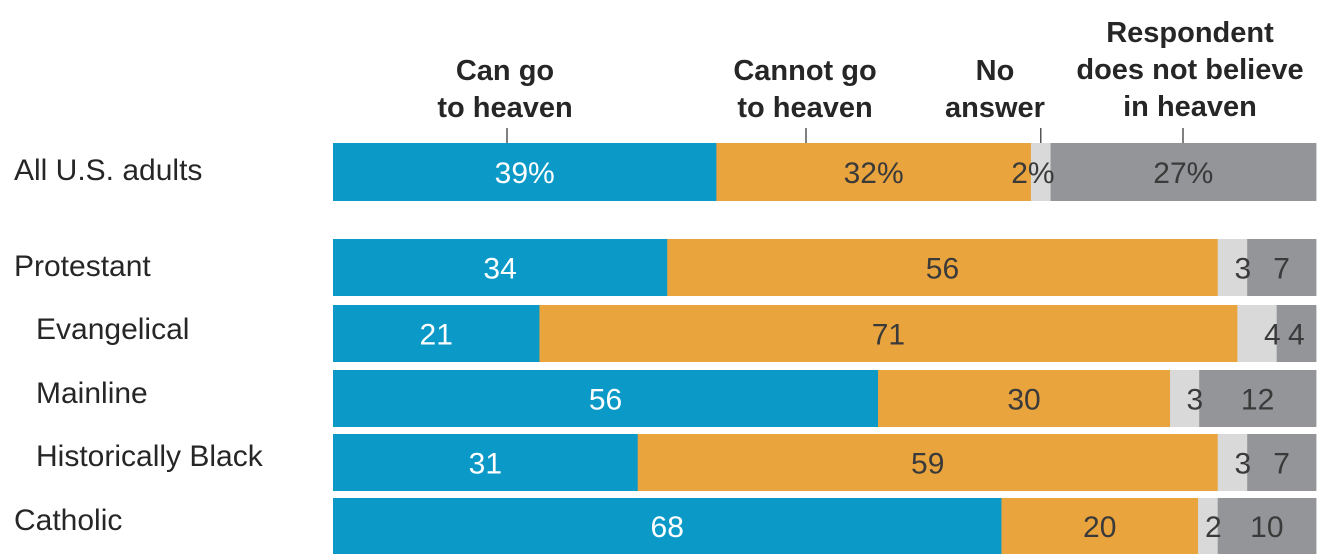 The image size is (1340, 554). I want to click on bar-catholic-no-answer, so click(1208, 526).